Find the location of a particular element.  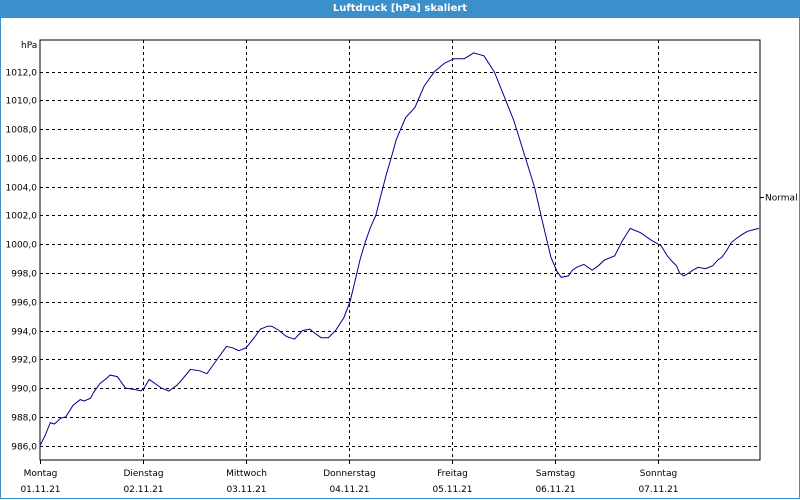

x-tick-date: 07.11.21 is located at coordinates (658, 490).